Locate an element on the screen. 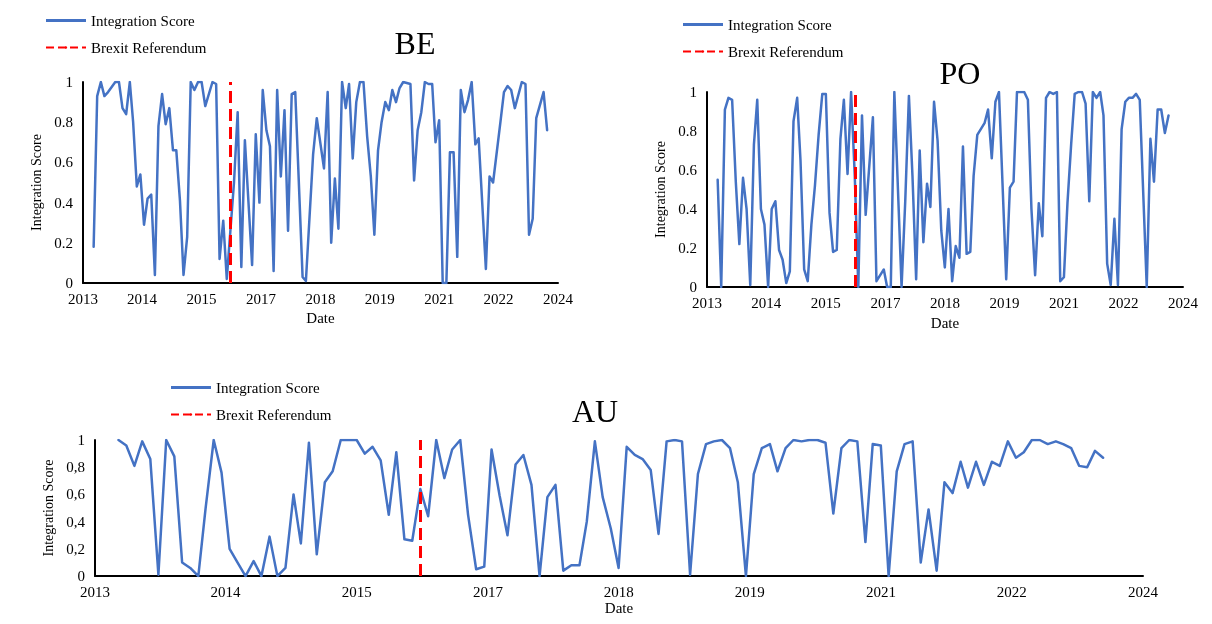  y-tick-label: 0,4 is located at coordinates (76, 521).